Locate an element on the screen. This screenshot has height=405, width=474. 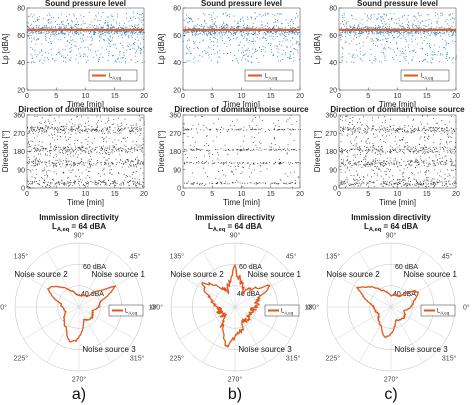
dir-title: Direction of dominant noise source is located at coordinates (397, 109).